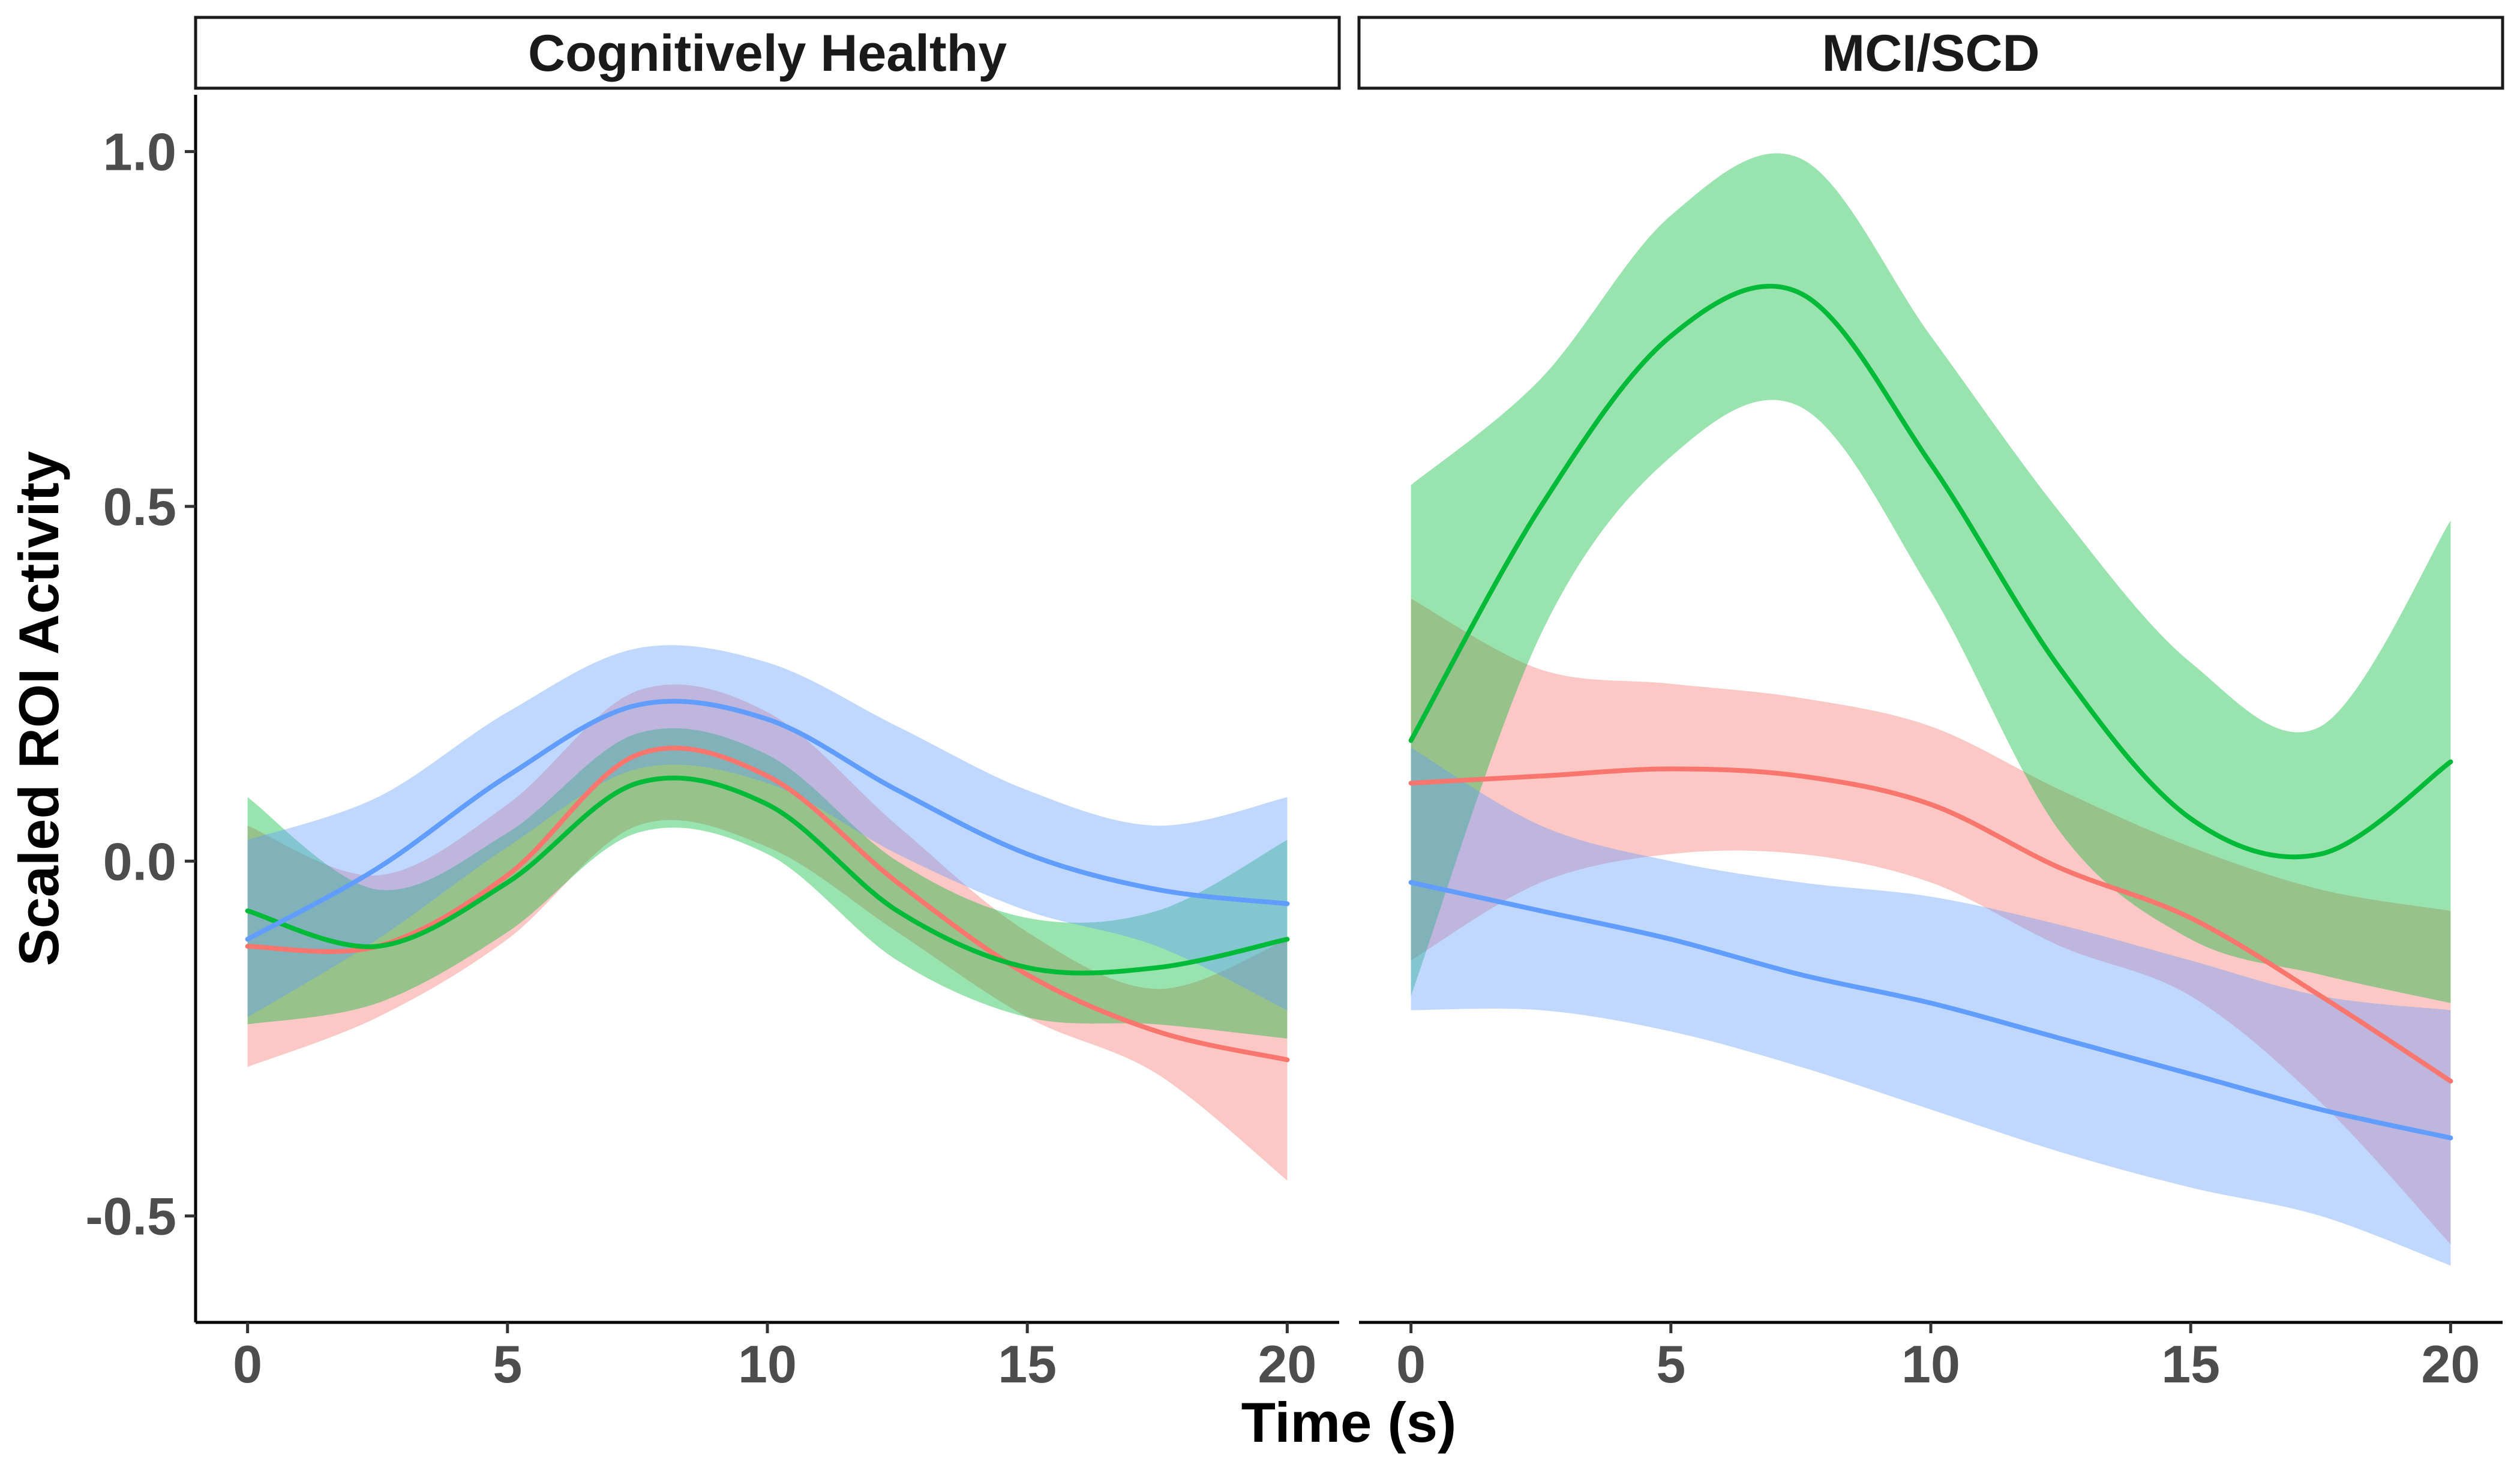 The height and width of the screenshot is (1470, 2520). Describe the element at coordinates (139, 506) in the screenshot. I see `y-tick-label: 0.5` at that location.